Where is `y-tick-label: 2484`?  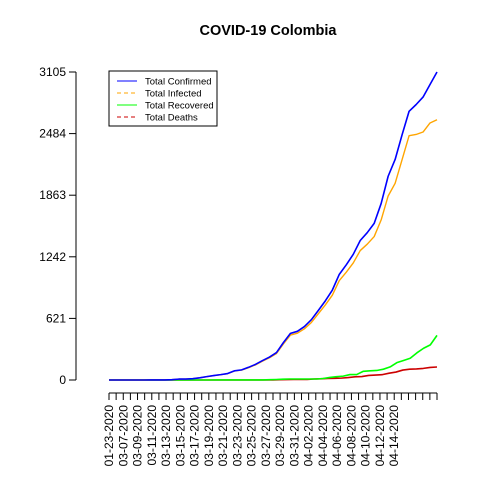
y-tick-label: 2484 is located at coordinates (52, 134).